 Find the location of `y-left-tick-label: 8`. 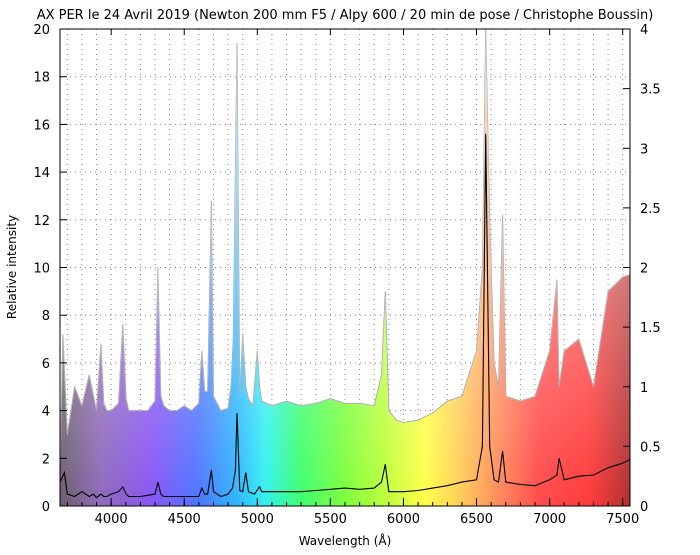

y-left-tick-label: 8 is located at coordinates (46, 316).